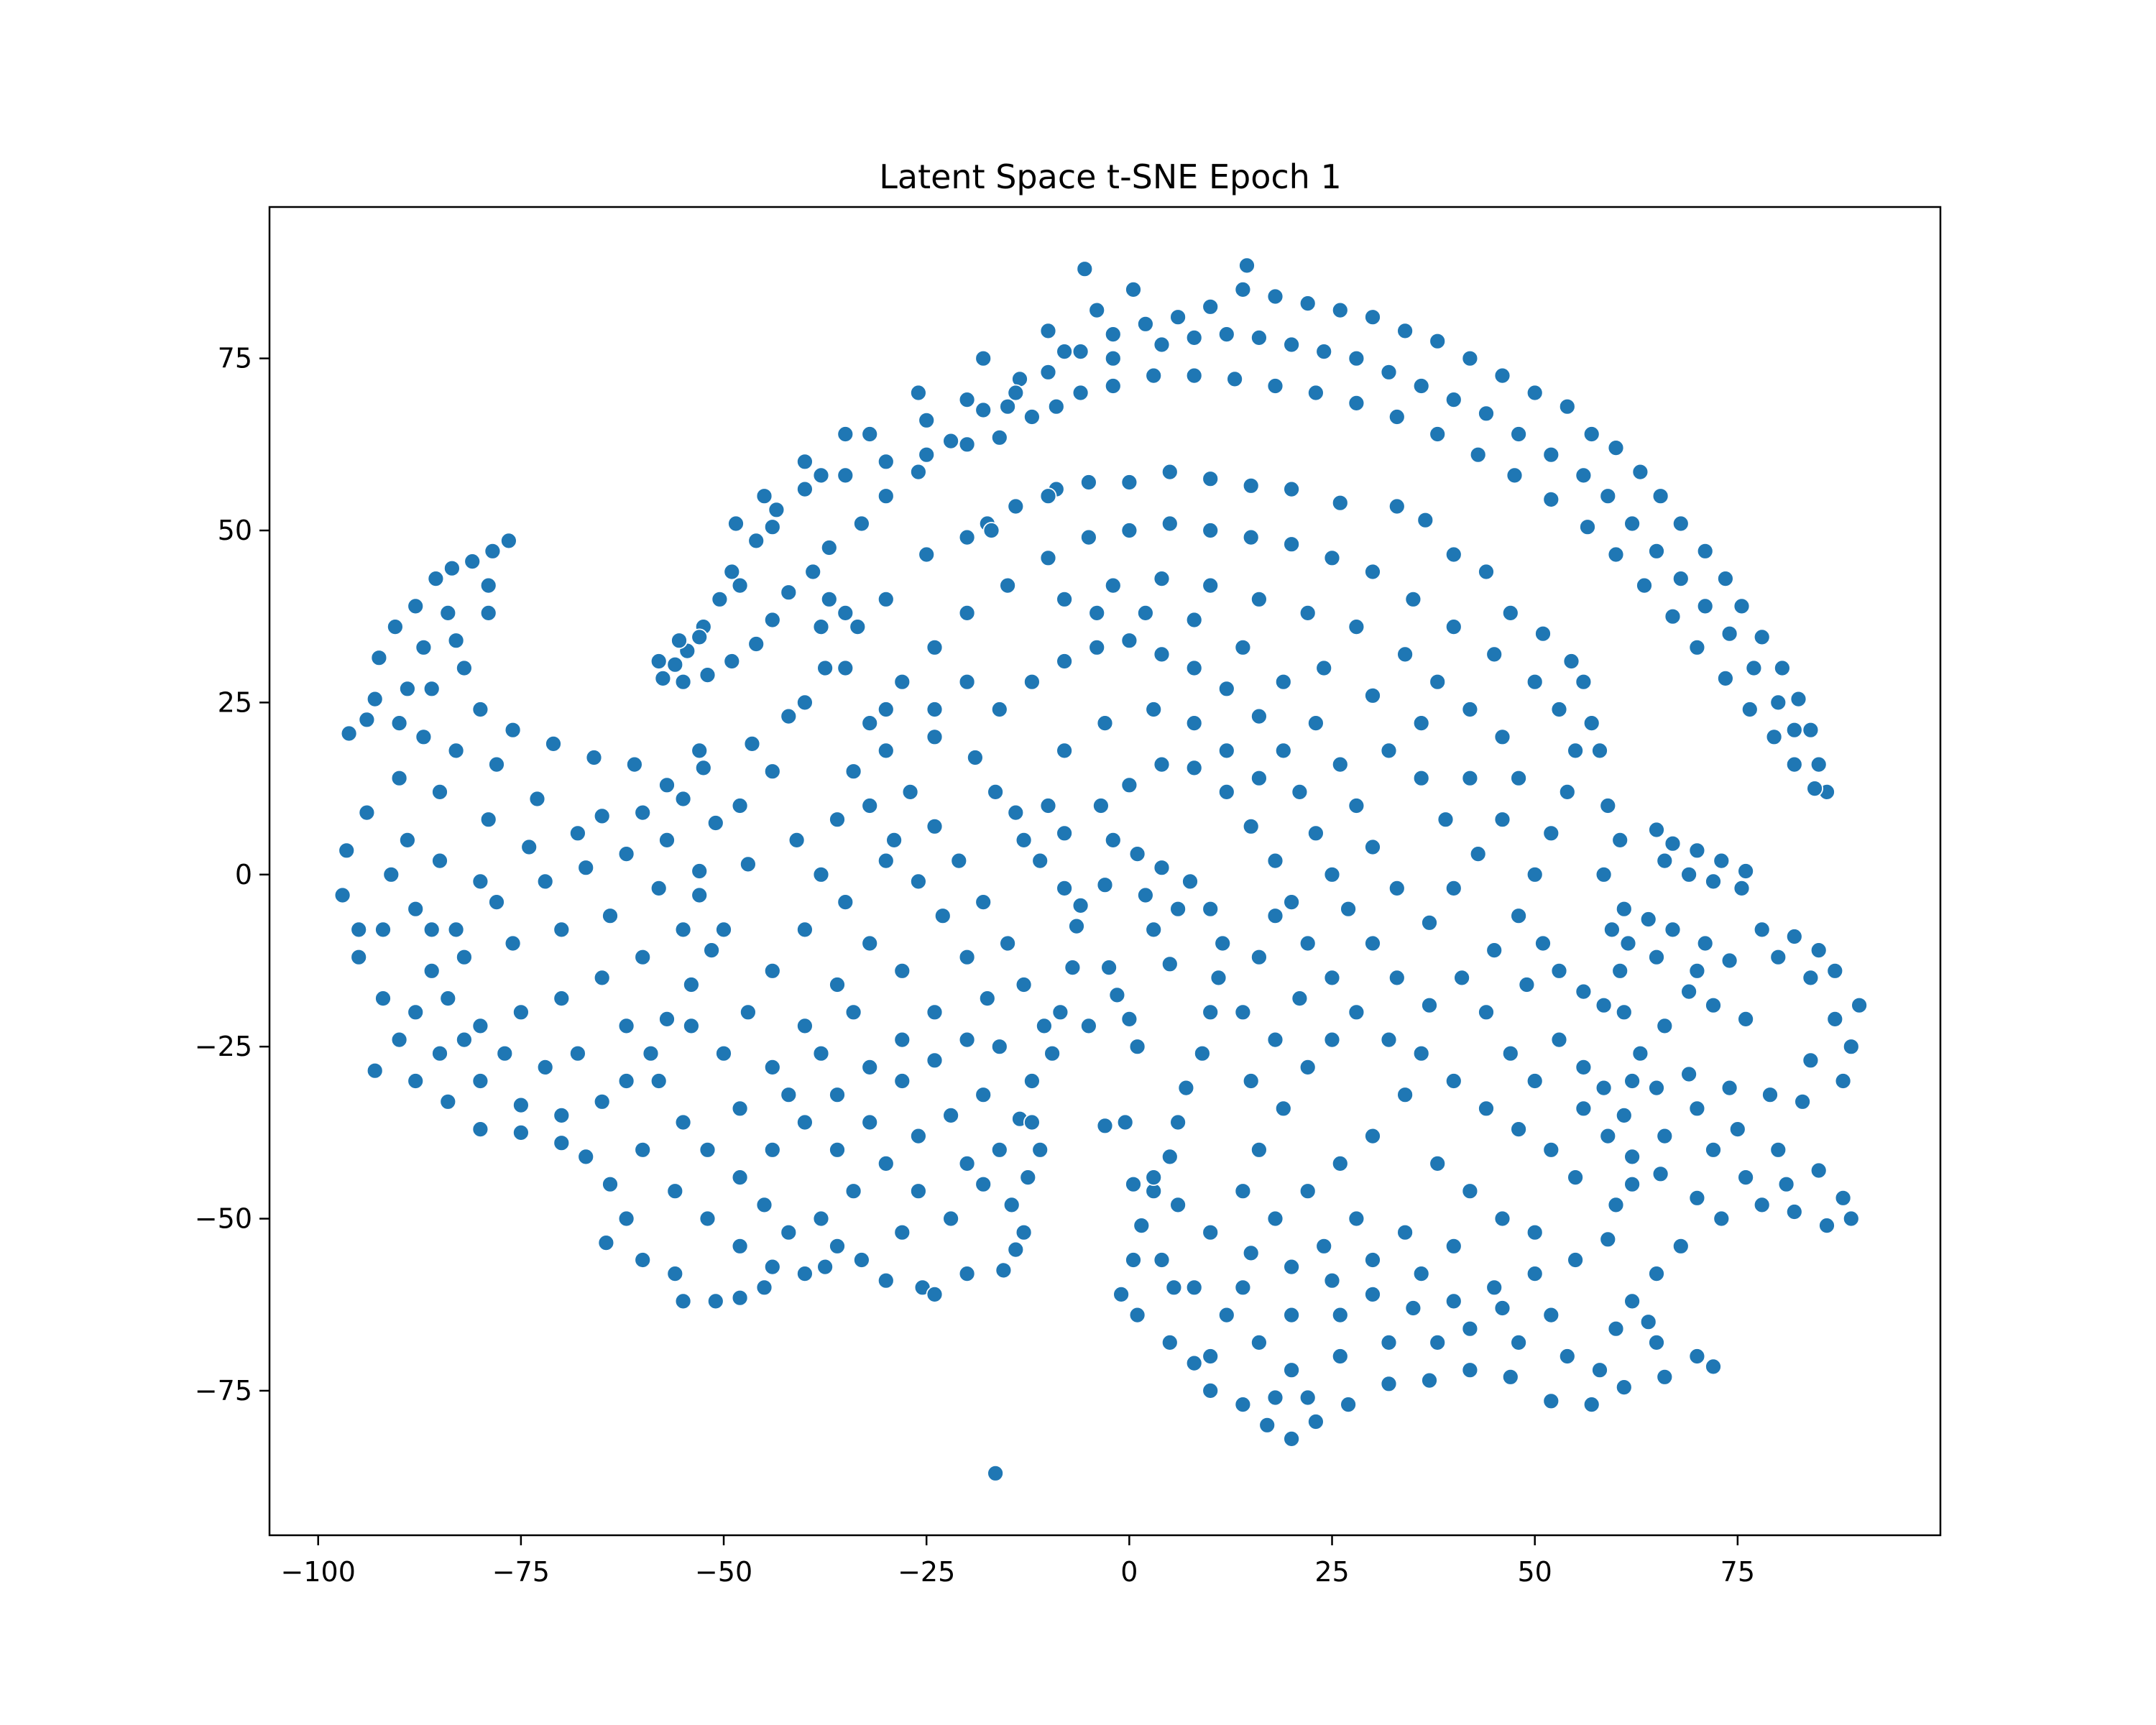  I want to click on y-tick-label: 25, so click(235, 702).